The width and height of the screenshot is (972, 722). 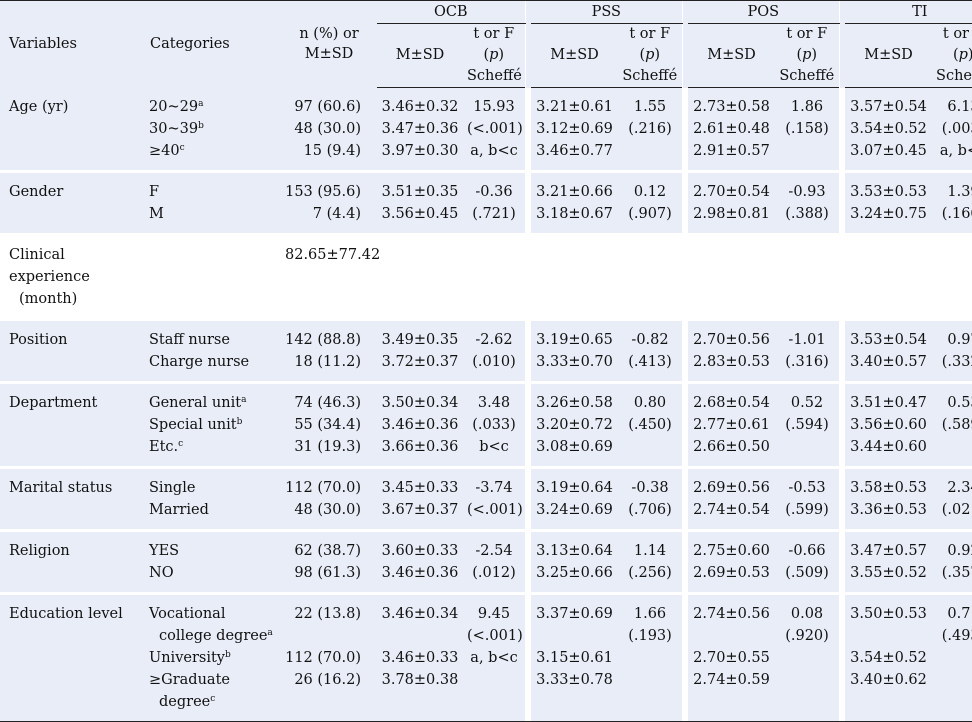 What do you see at coordinates (650, 425) in the screenshot?
I see `pss-tf: 0.80 (.450)` at bounding box center [650, 425].